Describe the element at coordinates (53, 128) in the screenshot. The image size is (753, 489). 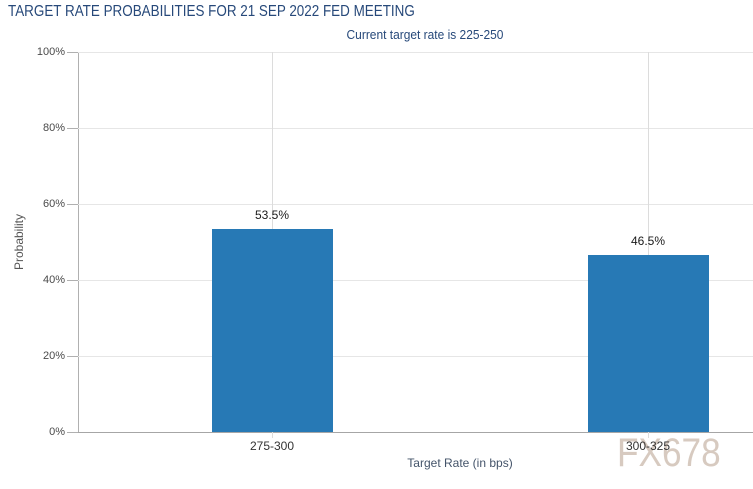
I see `y-tick-label: 80%` at that location.